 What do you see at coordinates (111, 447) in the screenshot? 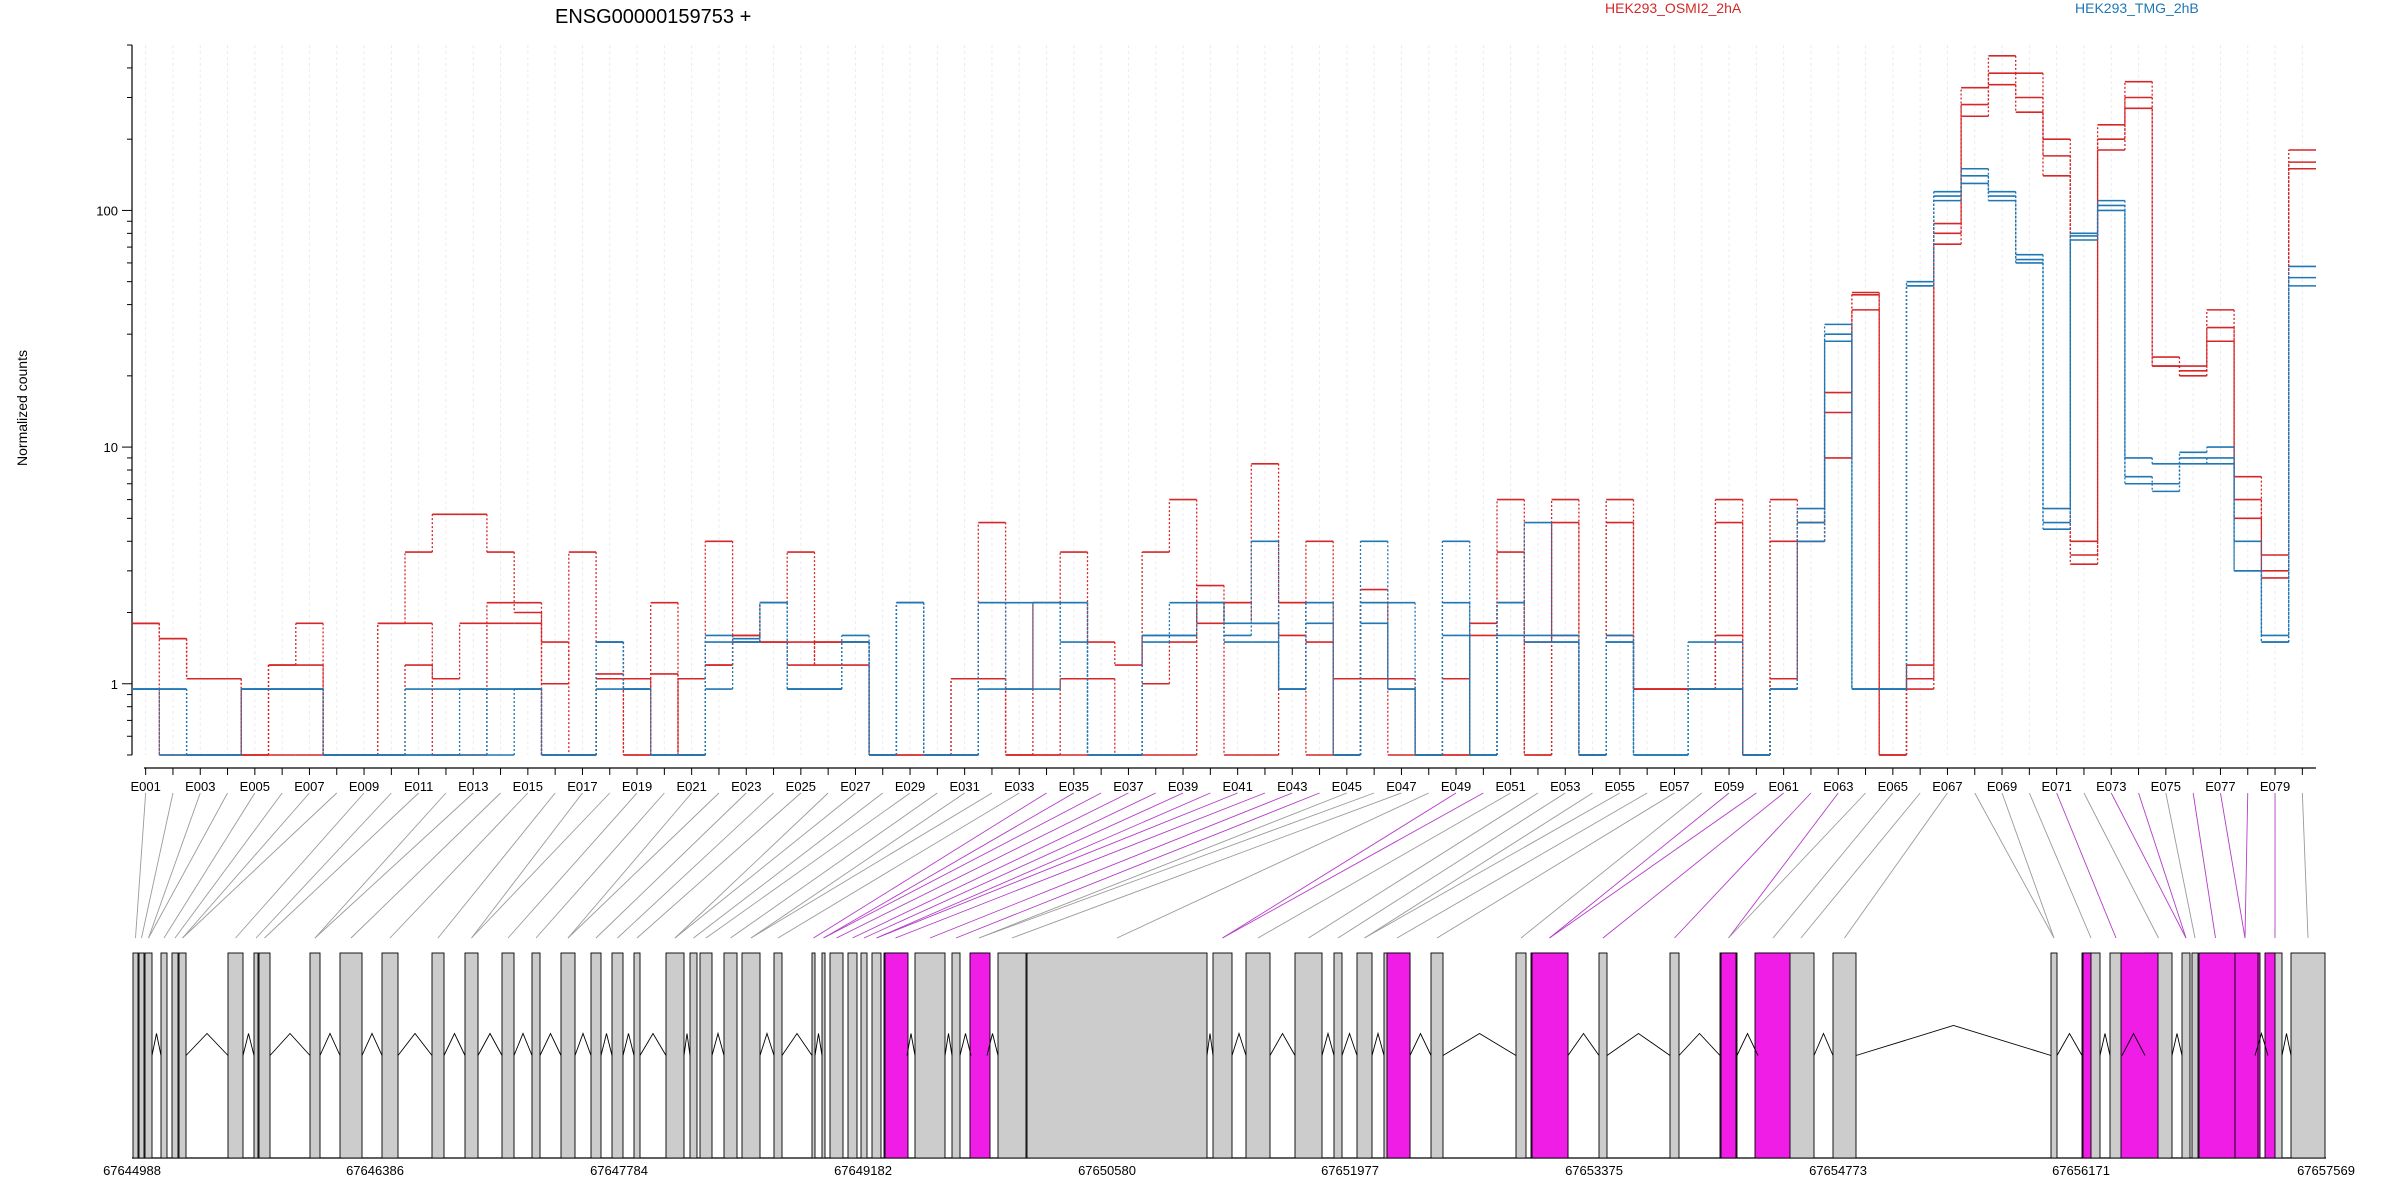
I see `y-tick-label: 10` at bounding box center [111, 447].